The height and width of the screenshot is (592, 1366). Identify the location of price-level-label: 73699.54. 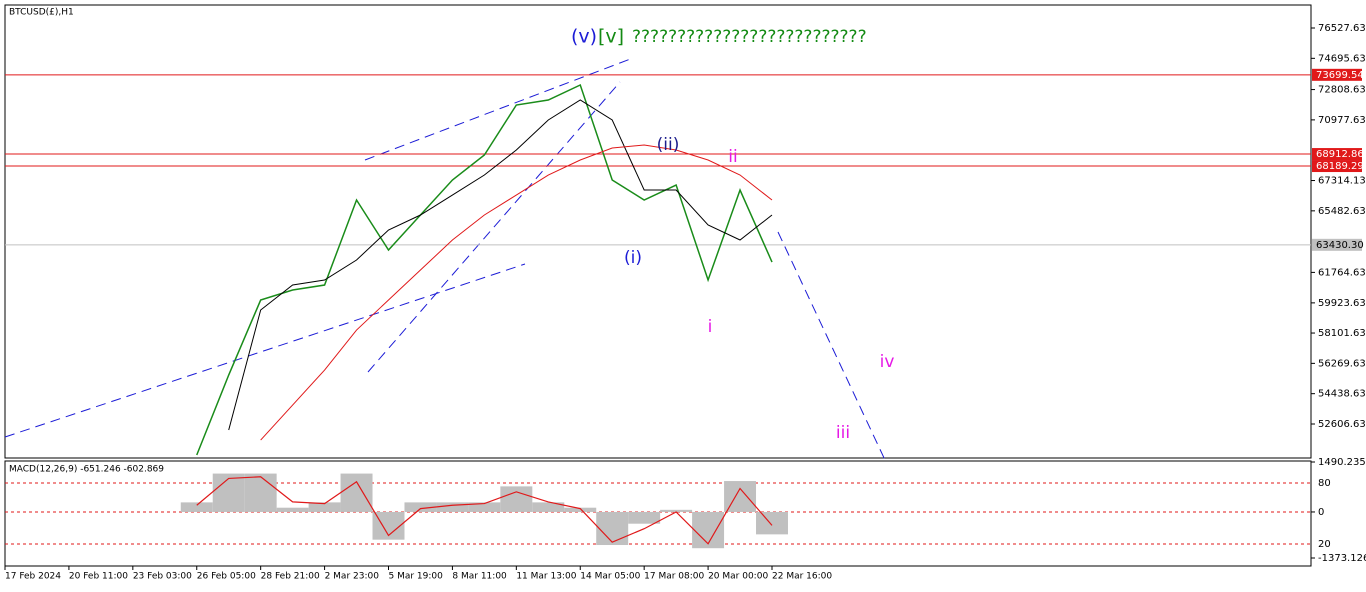
(1340, 75).